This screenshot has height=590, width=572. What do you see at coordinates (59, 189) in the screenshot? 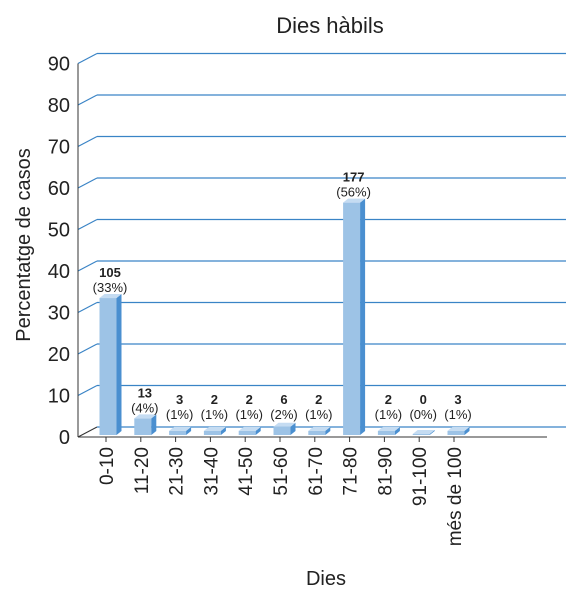
I see `y-tick-label: 60` at bounding box center [59, 189].